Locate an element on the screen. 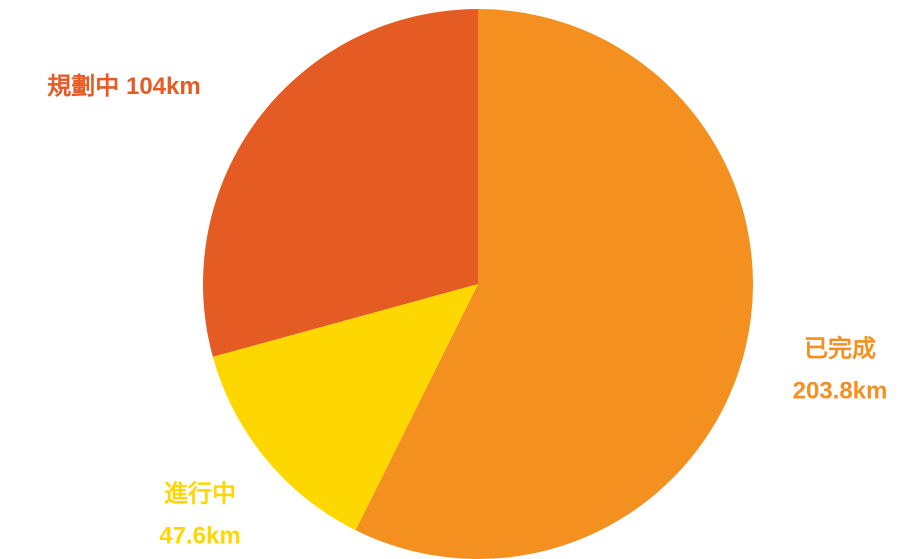  slice-label: 規劃中 104km is located at coordinates (123, 86).